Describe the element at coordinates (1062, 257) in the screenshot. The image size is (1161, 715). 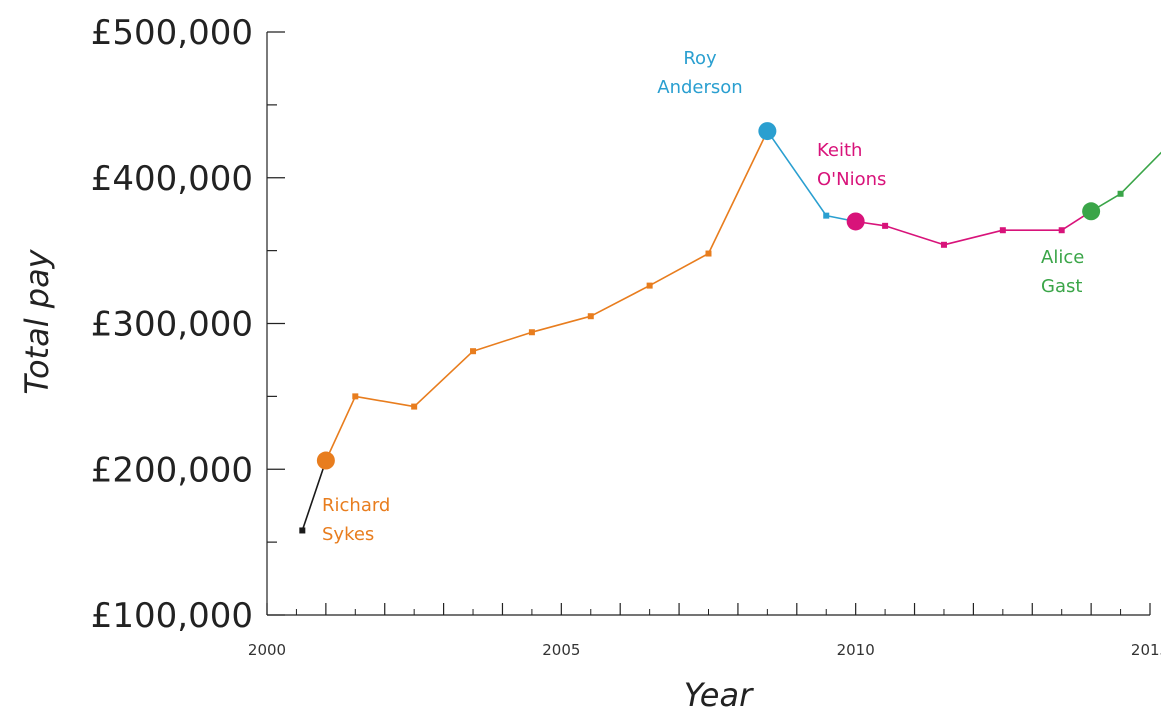
I see `leader-annotation-line: Alice` at that location.